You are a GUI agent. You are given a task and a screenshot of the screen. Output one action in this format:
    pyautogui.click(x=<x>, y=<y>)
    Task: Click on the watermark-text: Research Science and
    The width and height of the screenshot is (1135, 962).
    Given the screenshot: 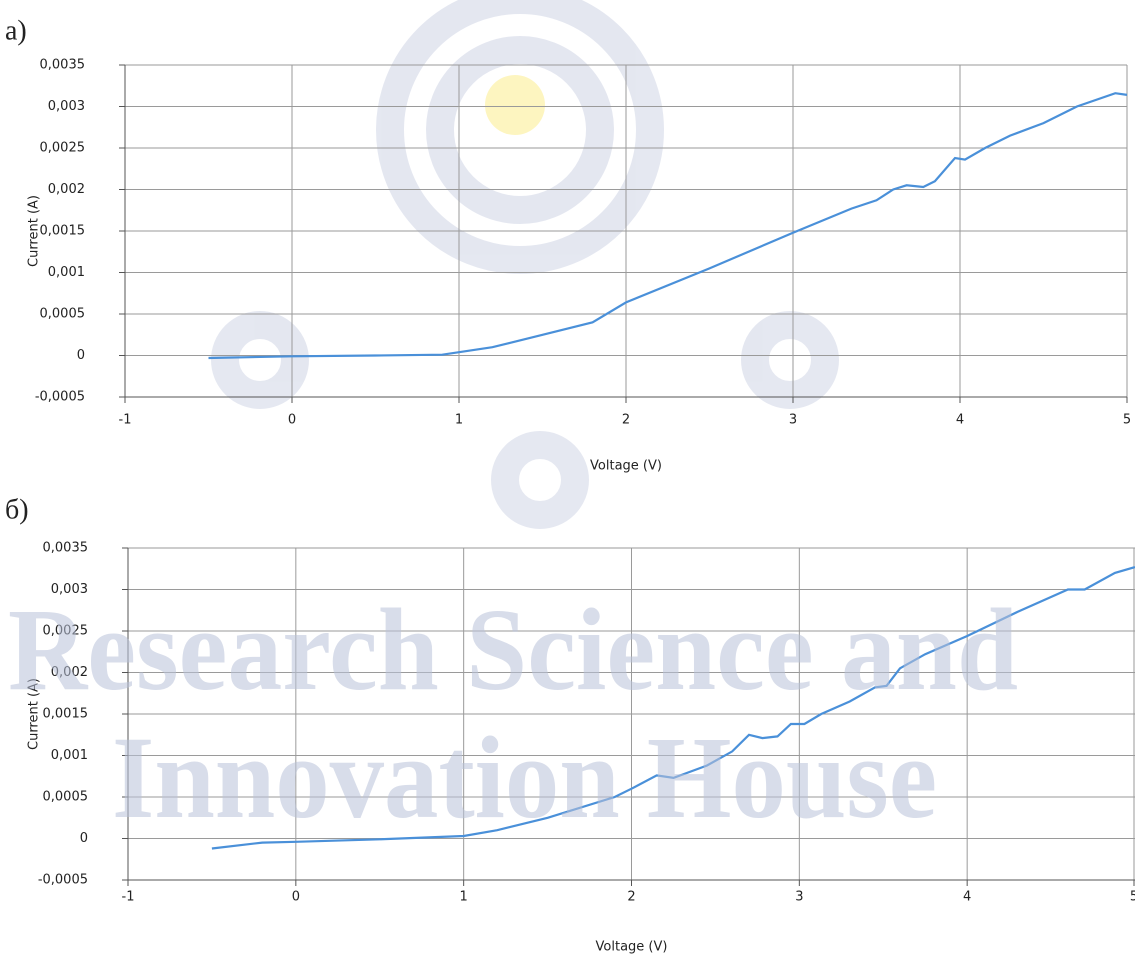 What is the action you would take?
    pyautogui.click(x=513, y=649)
    